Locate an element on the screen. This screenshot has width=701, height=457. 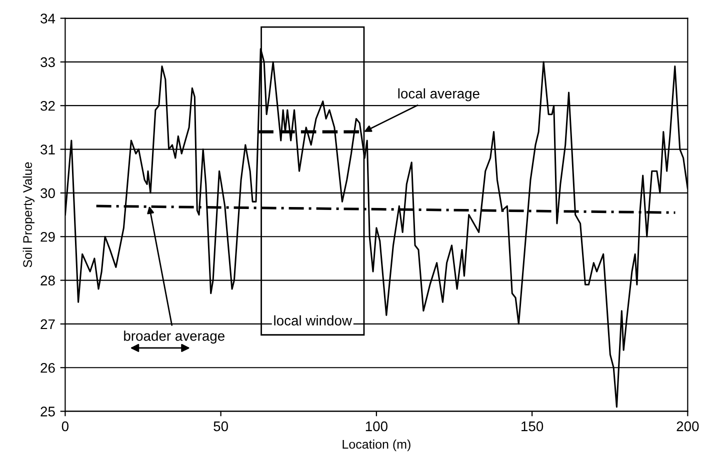
annotation: broader average is located at coordinates (174, 337).